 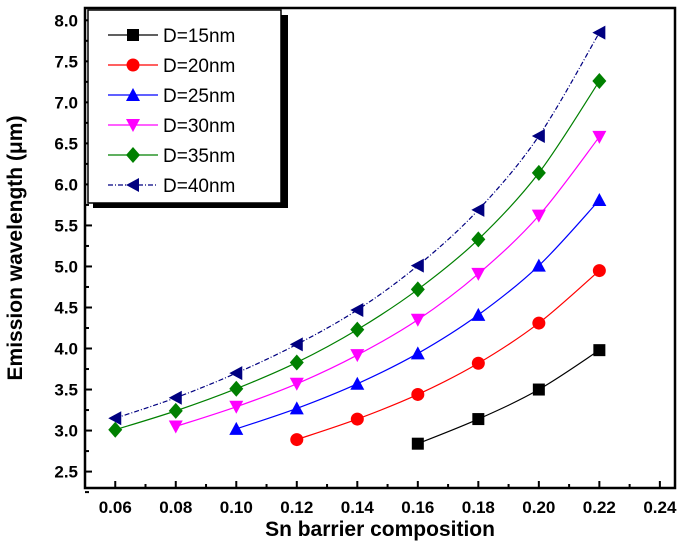 What do you see at coordinates (199, 96) in the screenshot?
I see `legend-label: D=25nm` at bounding box center [199, 96].